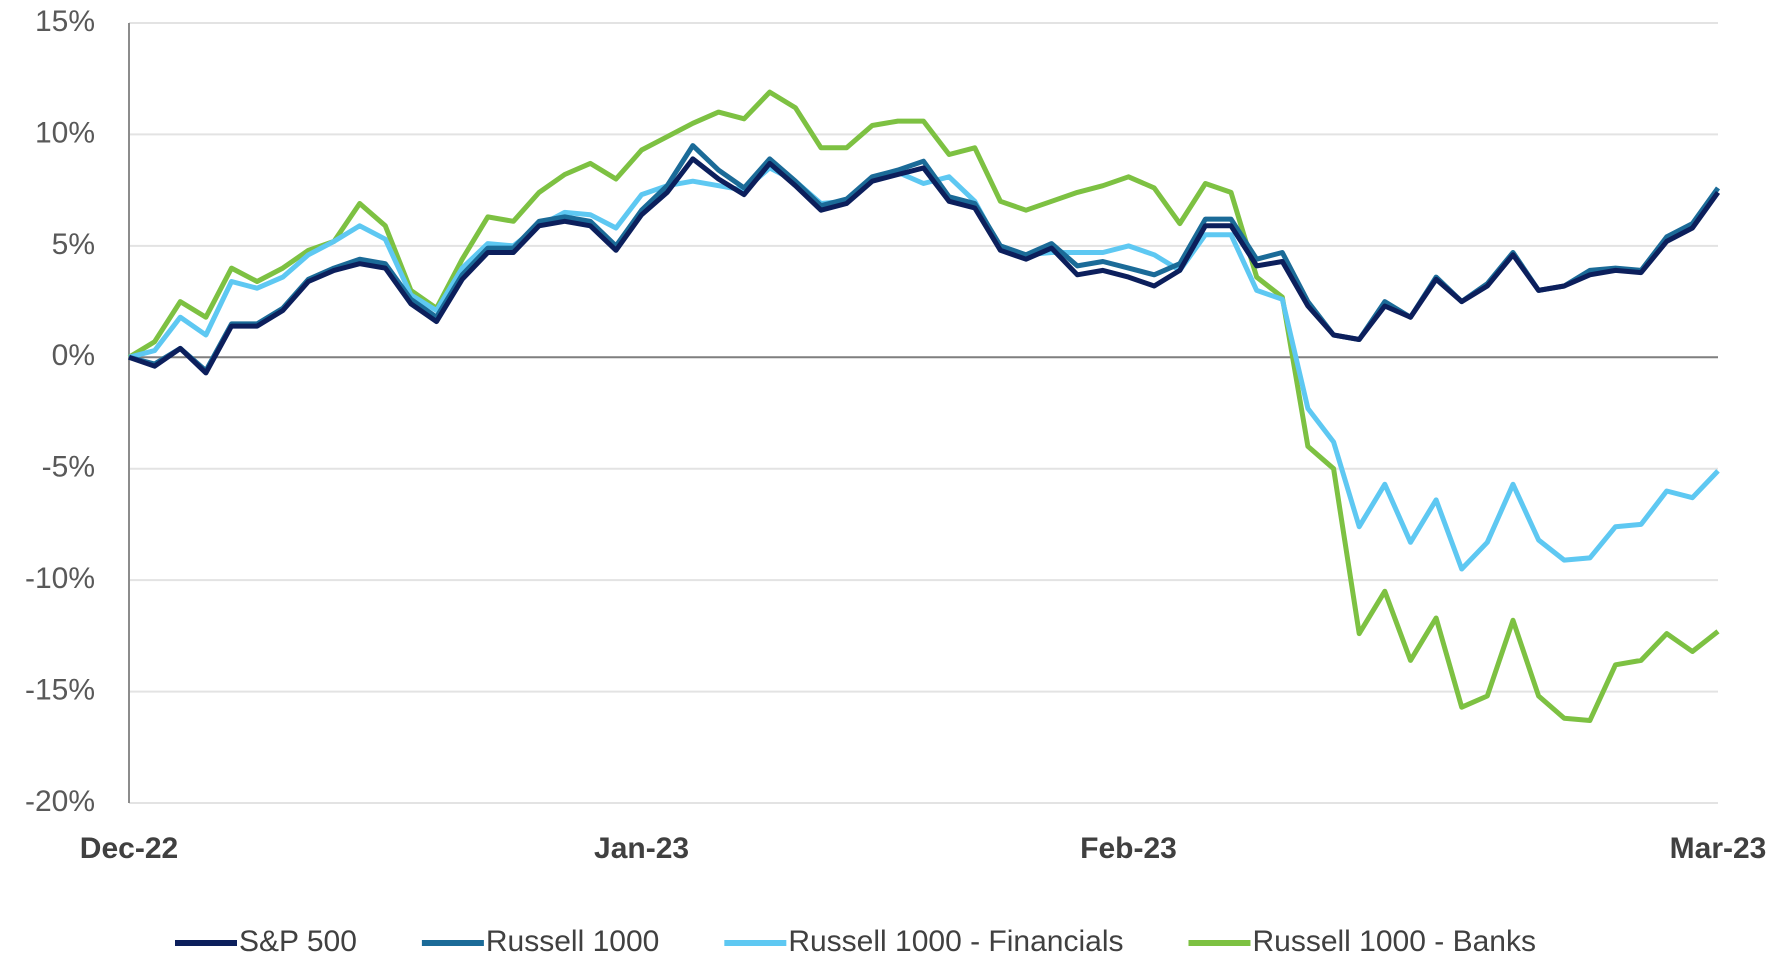 Image resolution: width=1782 pixels, height=956 pixels. Describe the element at coordinates (60, 689) in the screenshot. I see `y-tick-label: -15%` at that location.